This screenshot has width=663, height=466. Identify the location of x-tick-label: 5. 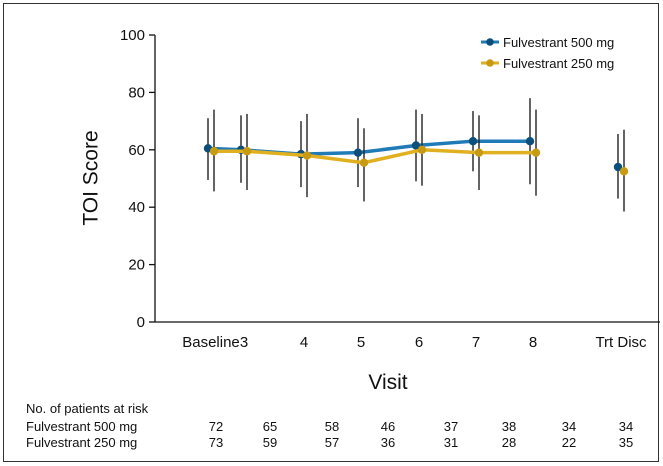
(361, 342).